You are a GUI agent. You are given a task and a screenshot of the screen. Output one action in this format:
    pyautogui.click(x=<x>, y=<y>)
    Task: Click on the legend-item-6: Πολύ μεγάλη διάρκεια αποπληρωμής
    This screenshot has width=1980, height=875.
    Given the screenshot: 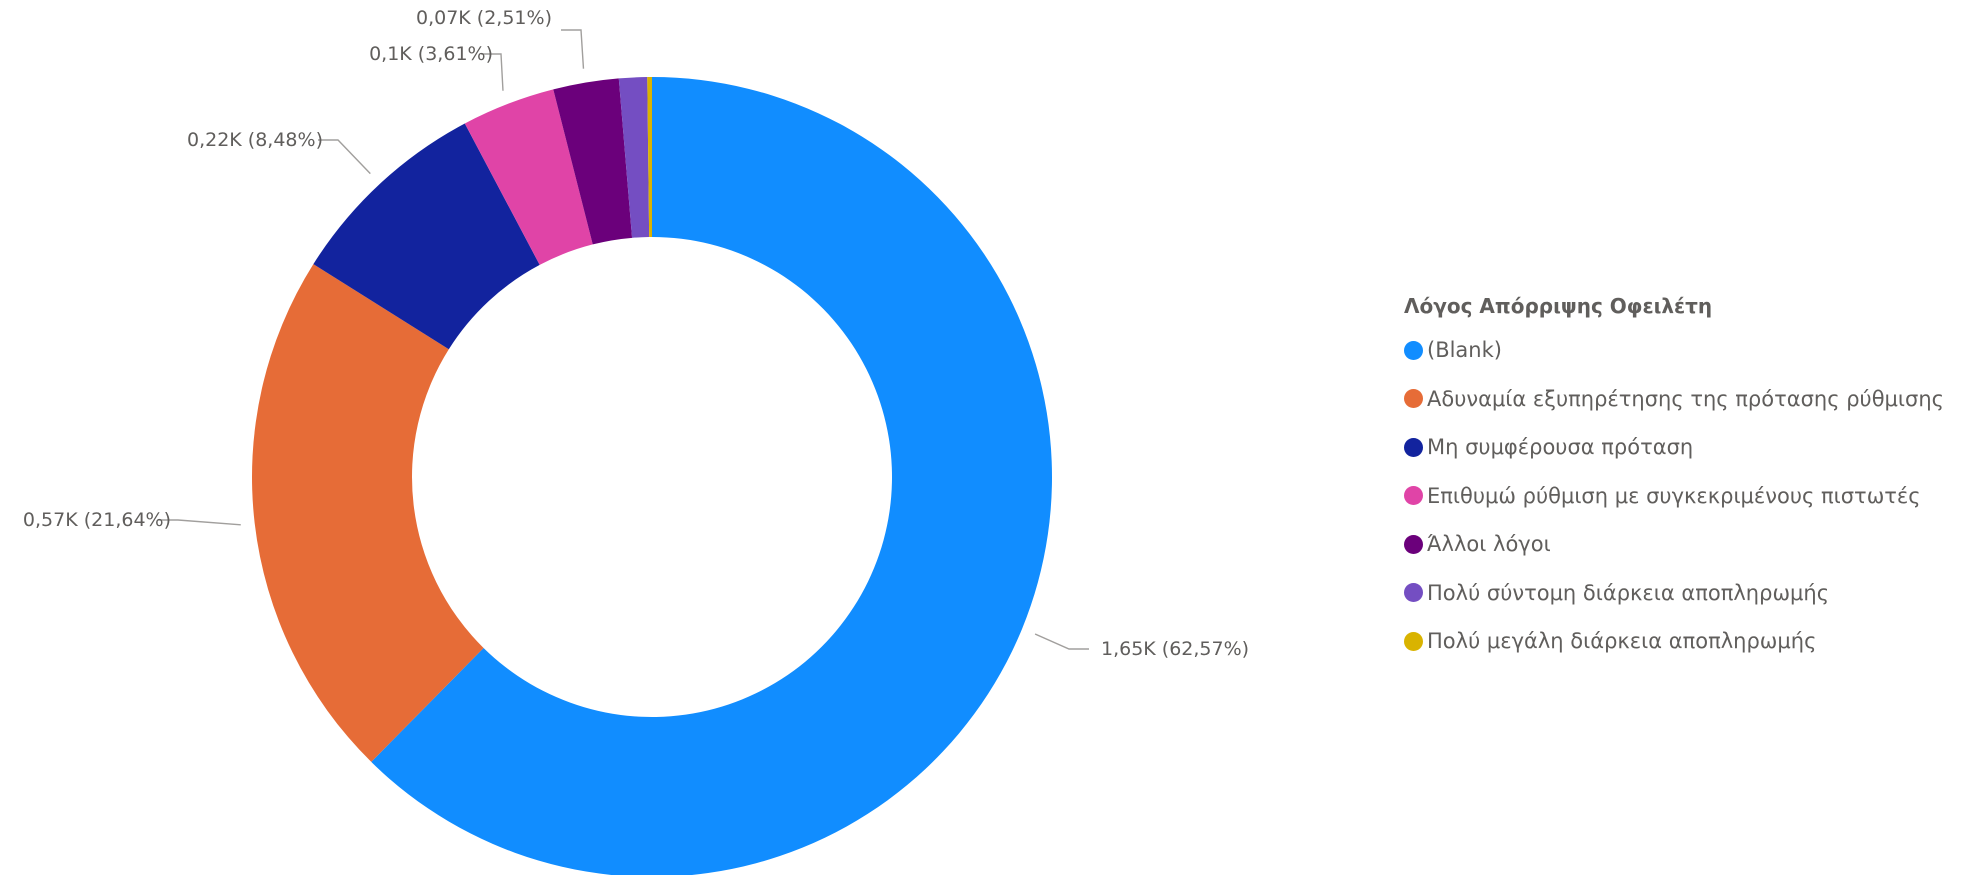 What is the action you would take?
    pyautogui.click(x=1674, y=641)
    